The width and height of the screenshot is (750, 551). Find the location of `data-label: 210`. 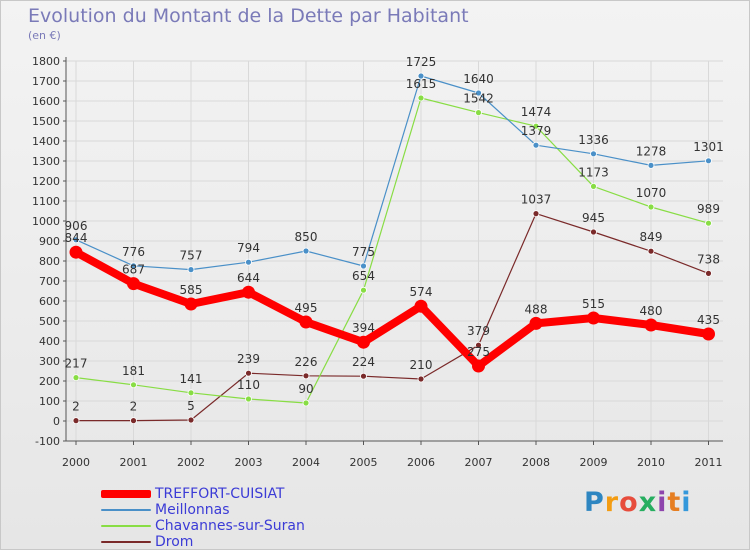

data-label: 210 is located at coordinates (421, 365).